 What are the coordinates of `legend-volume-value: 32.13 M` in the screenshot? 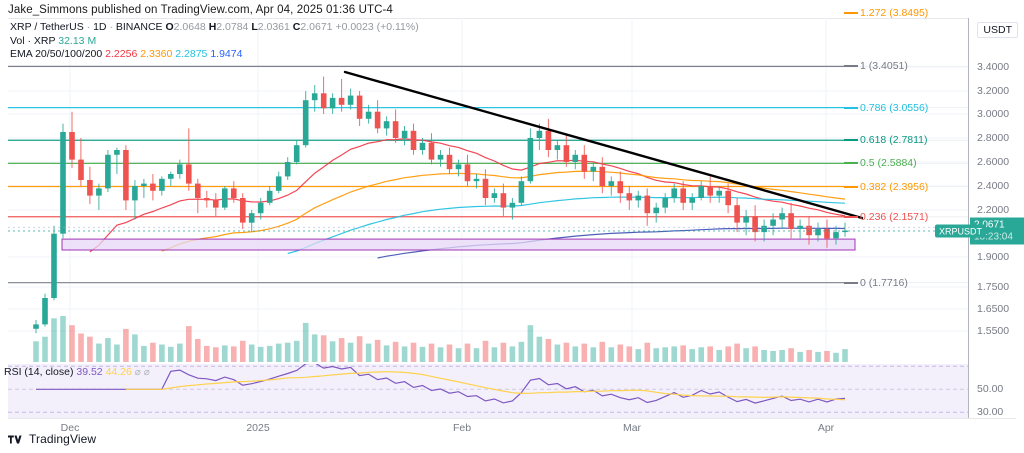 It's located at (77, 40).